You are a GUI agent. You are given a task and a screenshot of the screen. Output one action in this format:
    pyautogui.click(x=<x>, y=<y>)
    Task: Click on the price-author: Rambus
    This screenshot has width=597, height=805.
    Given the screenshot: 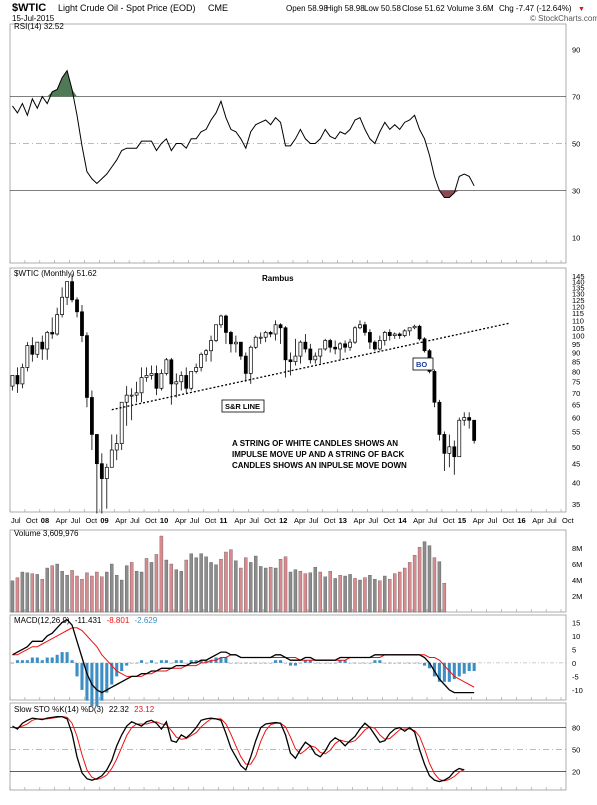 What is the action you would take?
    pyautogui.click(x=278, y=278)
    